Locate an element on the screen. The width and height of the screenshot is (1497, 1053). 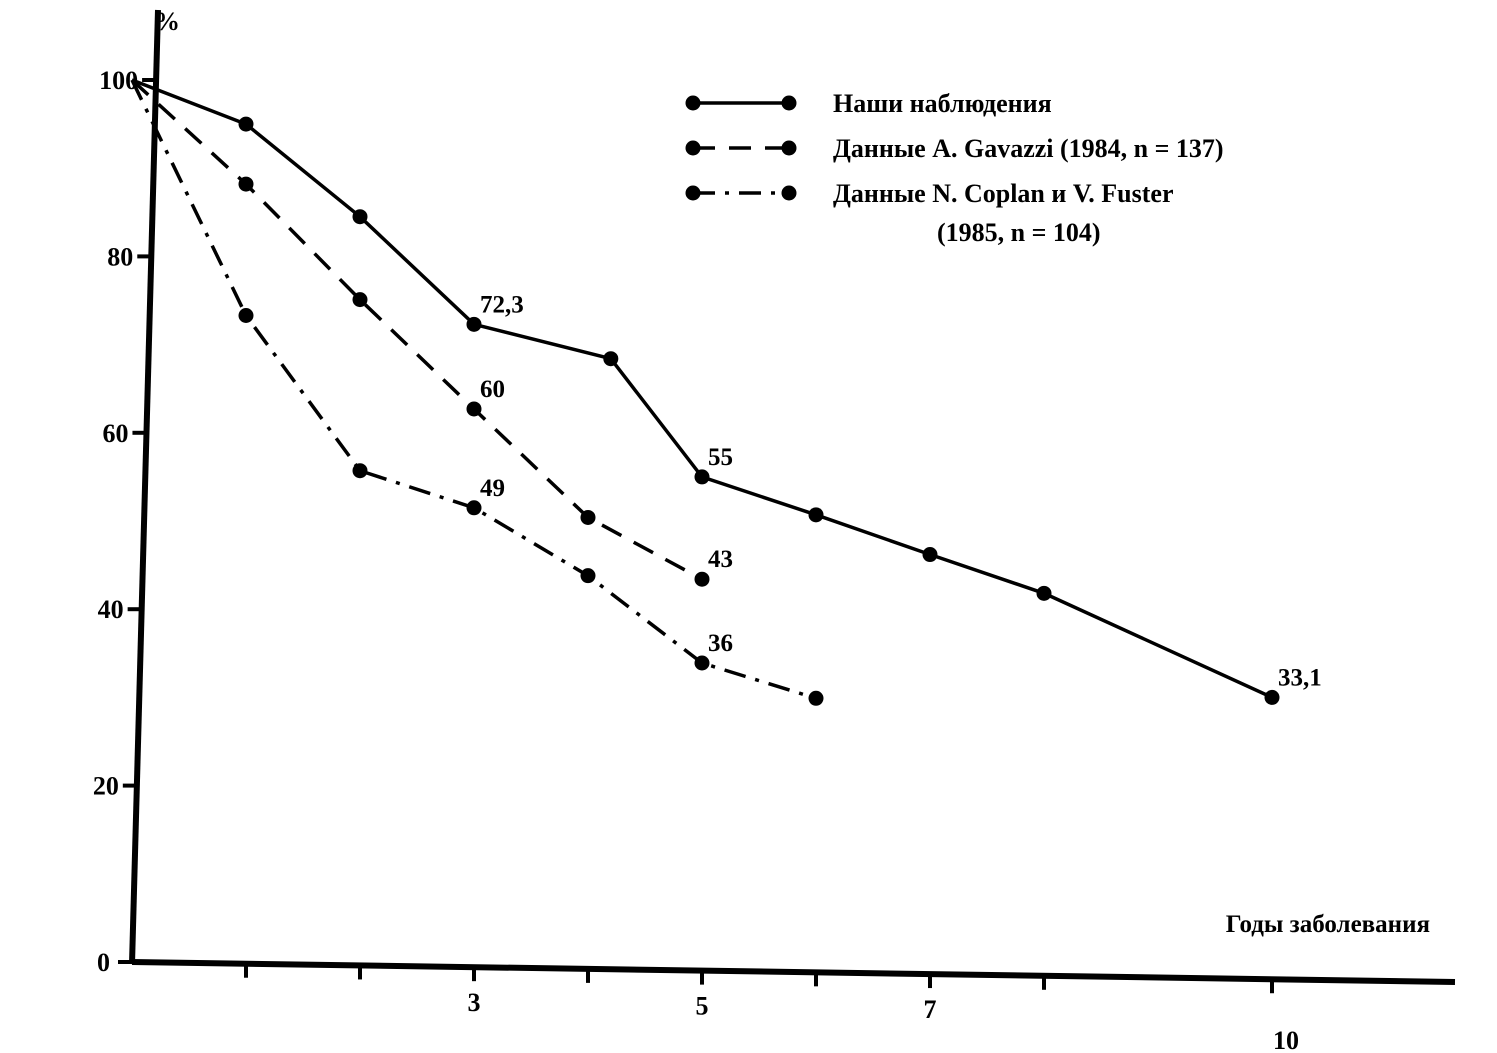
data-label-series-3: 36 is located at coordinates (720, 643).